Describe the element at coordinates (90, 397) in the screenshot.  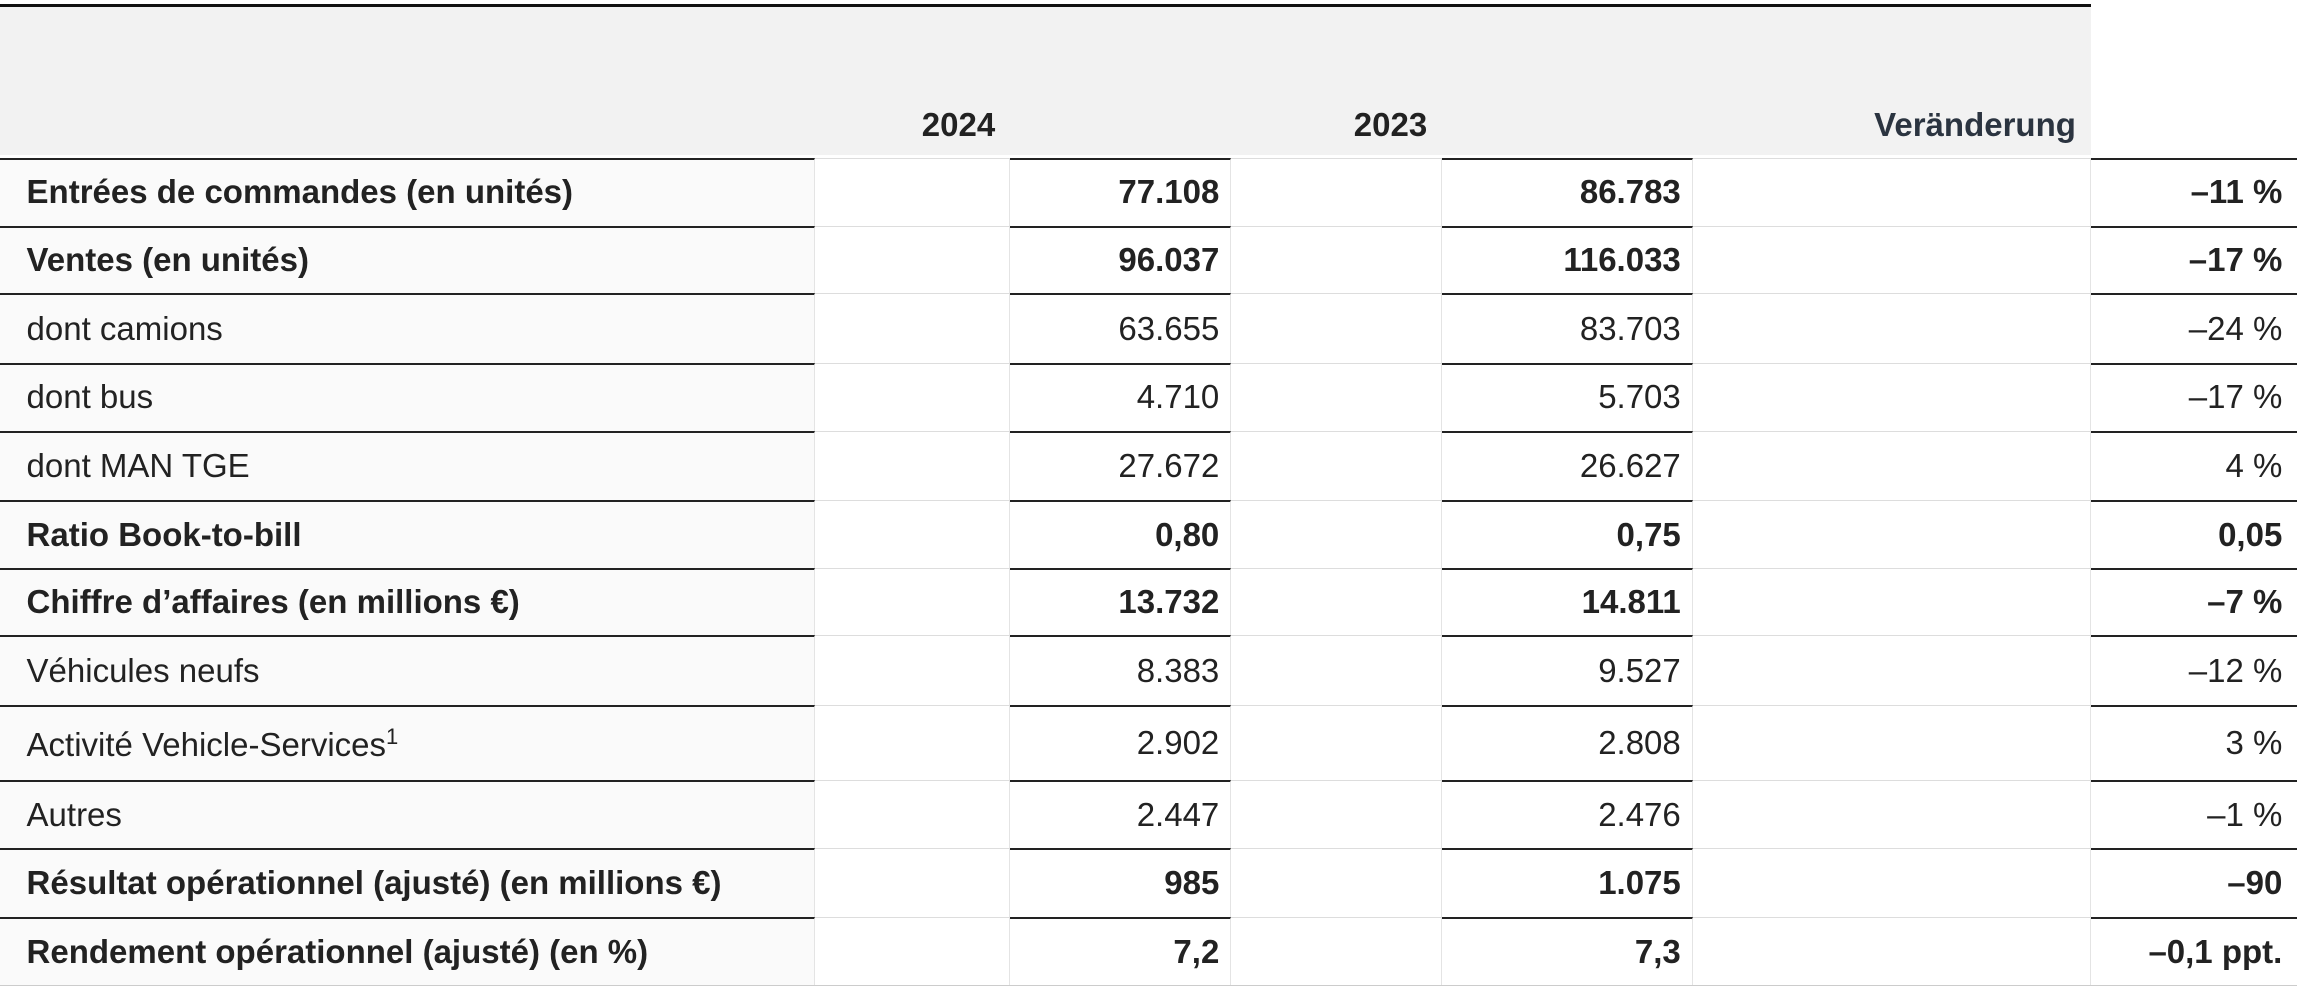
I see `row-label: dont bus` at that location.